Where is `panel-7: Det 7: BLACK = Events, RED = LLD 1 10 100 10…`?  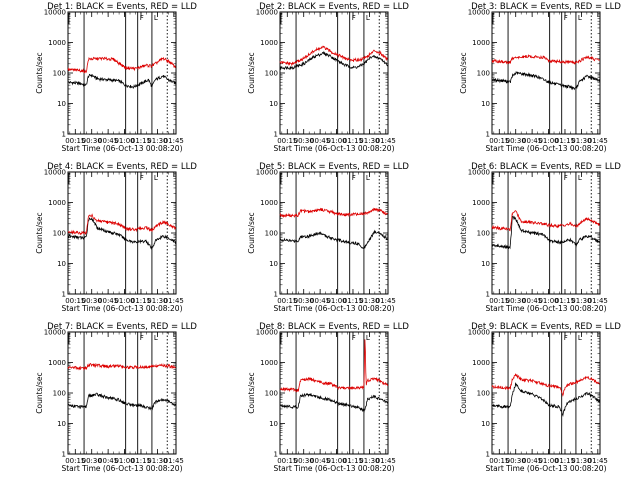 panel-7: Det 7: BLACK = Events, RED = LLD 1 10 100 10… is located at coordinates (116, 397).